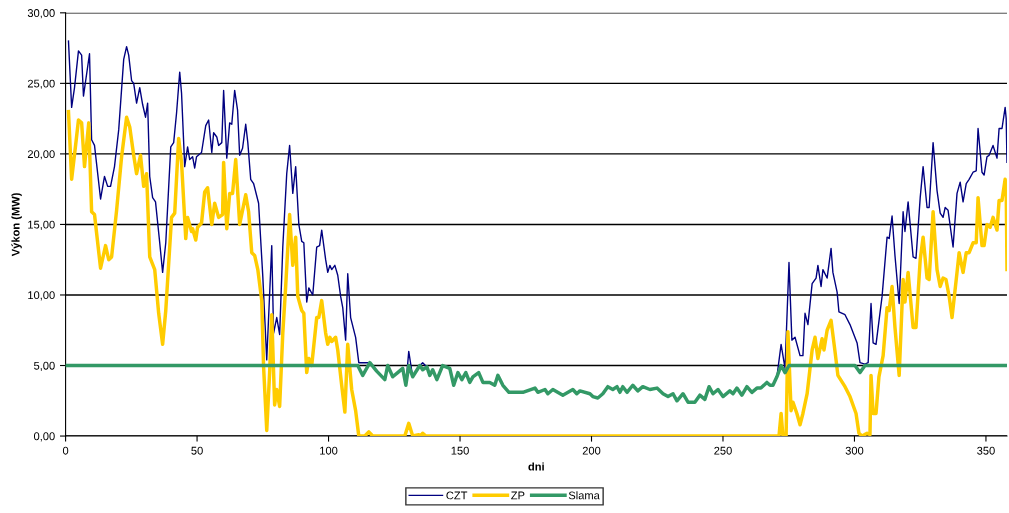 This screenshot has height=513, width=1009. What do you see at coordinates (457, 495) in the screenshot?
I see `legend-label: CZT` at bounding box center [457, 495].